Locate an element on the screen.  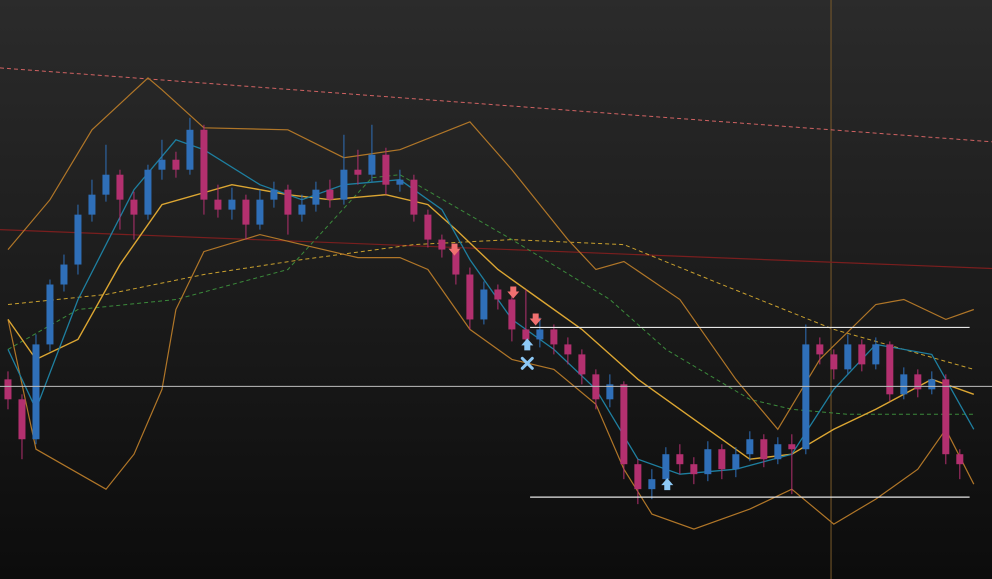
exit-signal is located at coordinates (527, 363).